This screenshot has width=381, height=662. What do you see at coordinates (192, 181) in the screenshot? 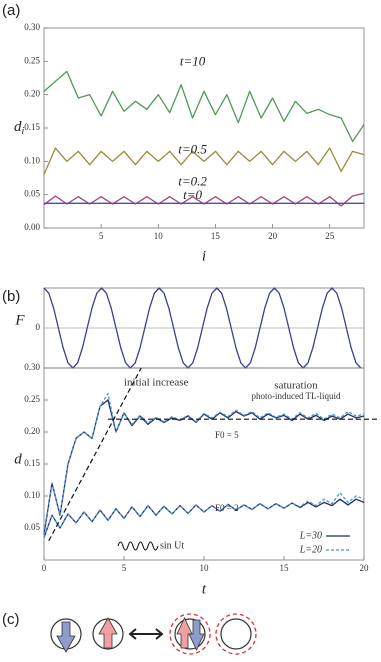
I see `series-label: t=0.2` at bounding box center [192, 181].